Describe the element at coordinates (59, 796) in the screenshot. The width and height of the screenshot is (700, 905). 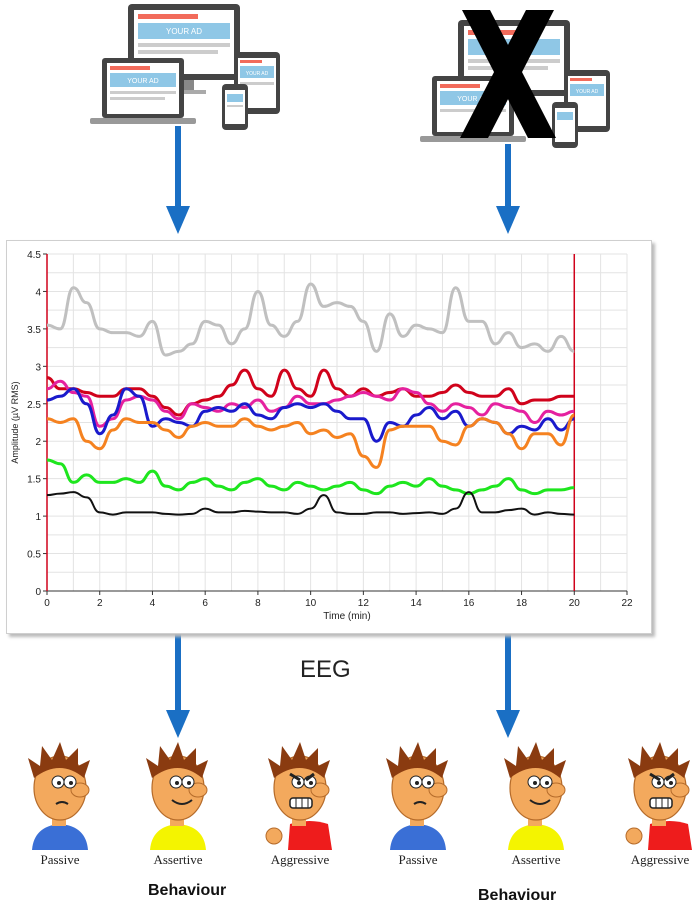
I see `person-passive-left` at that location.